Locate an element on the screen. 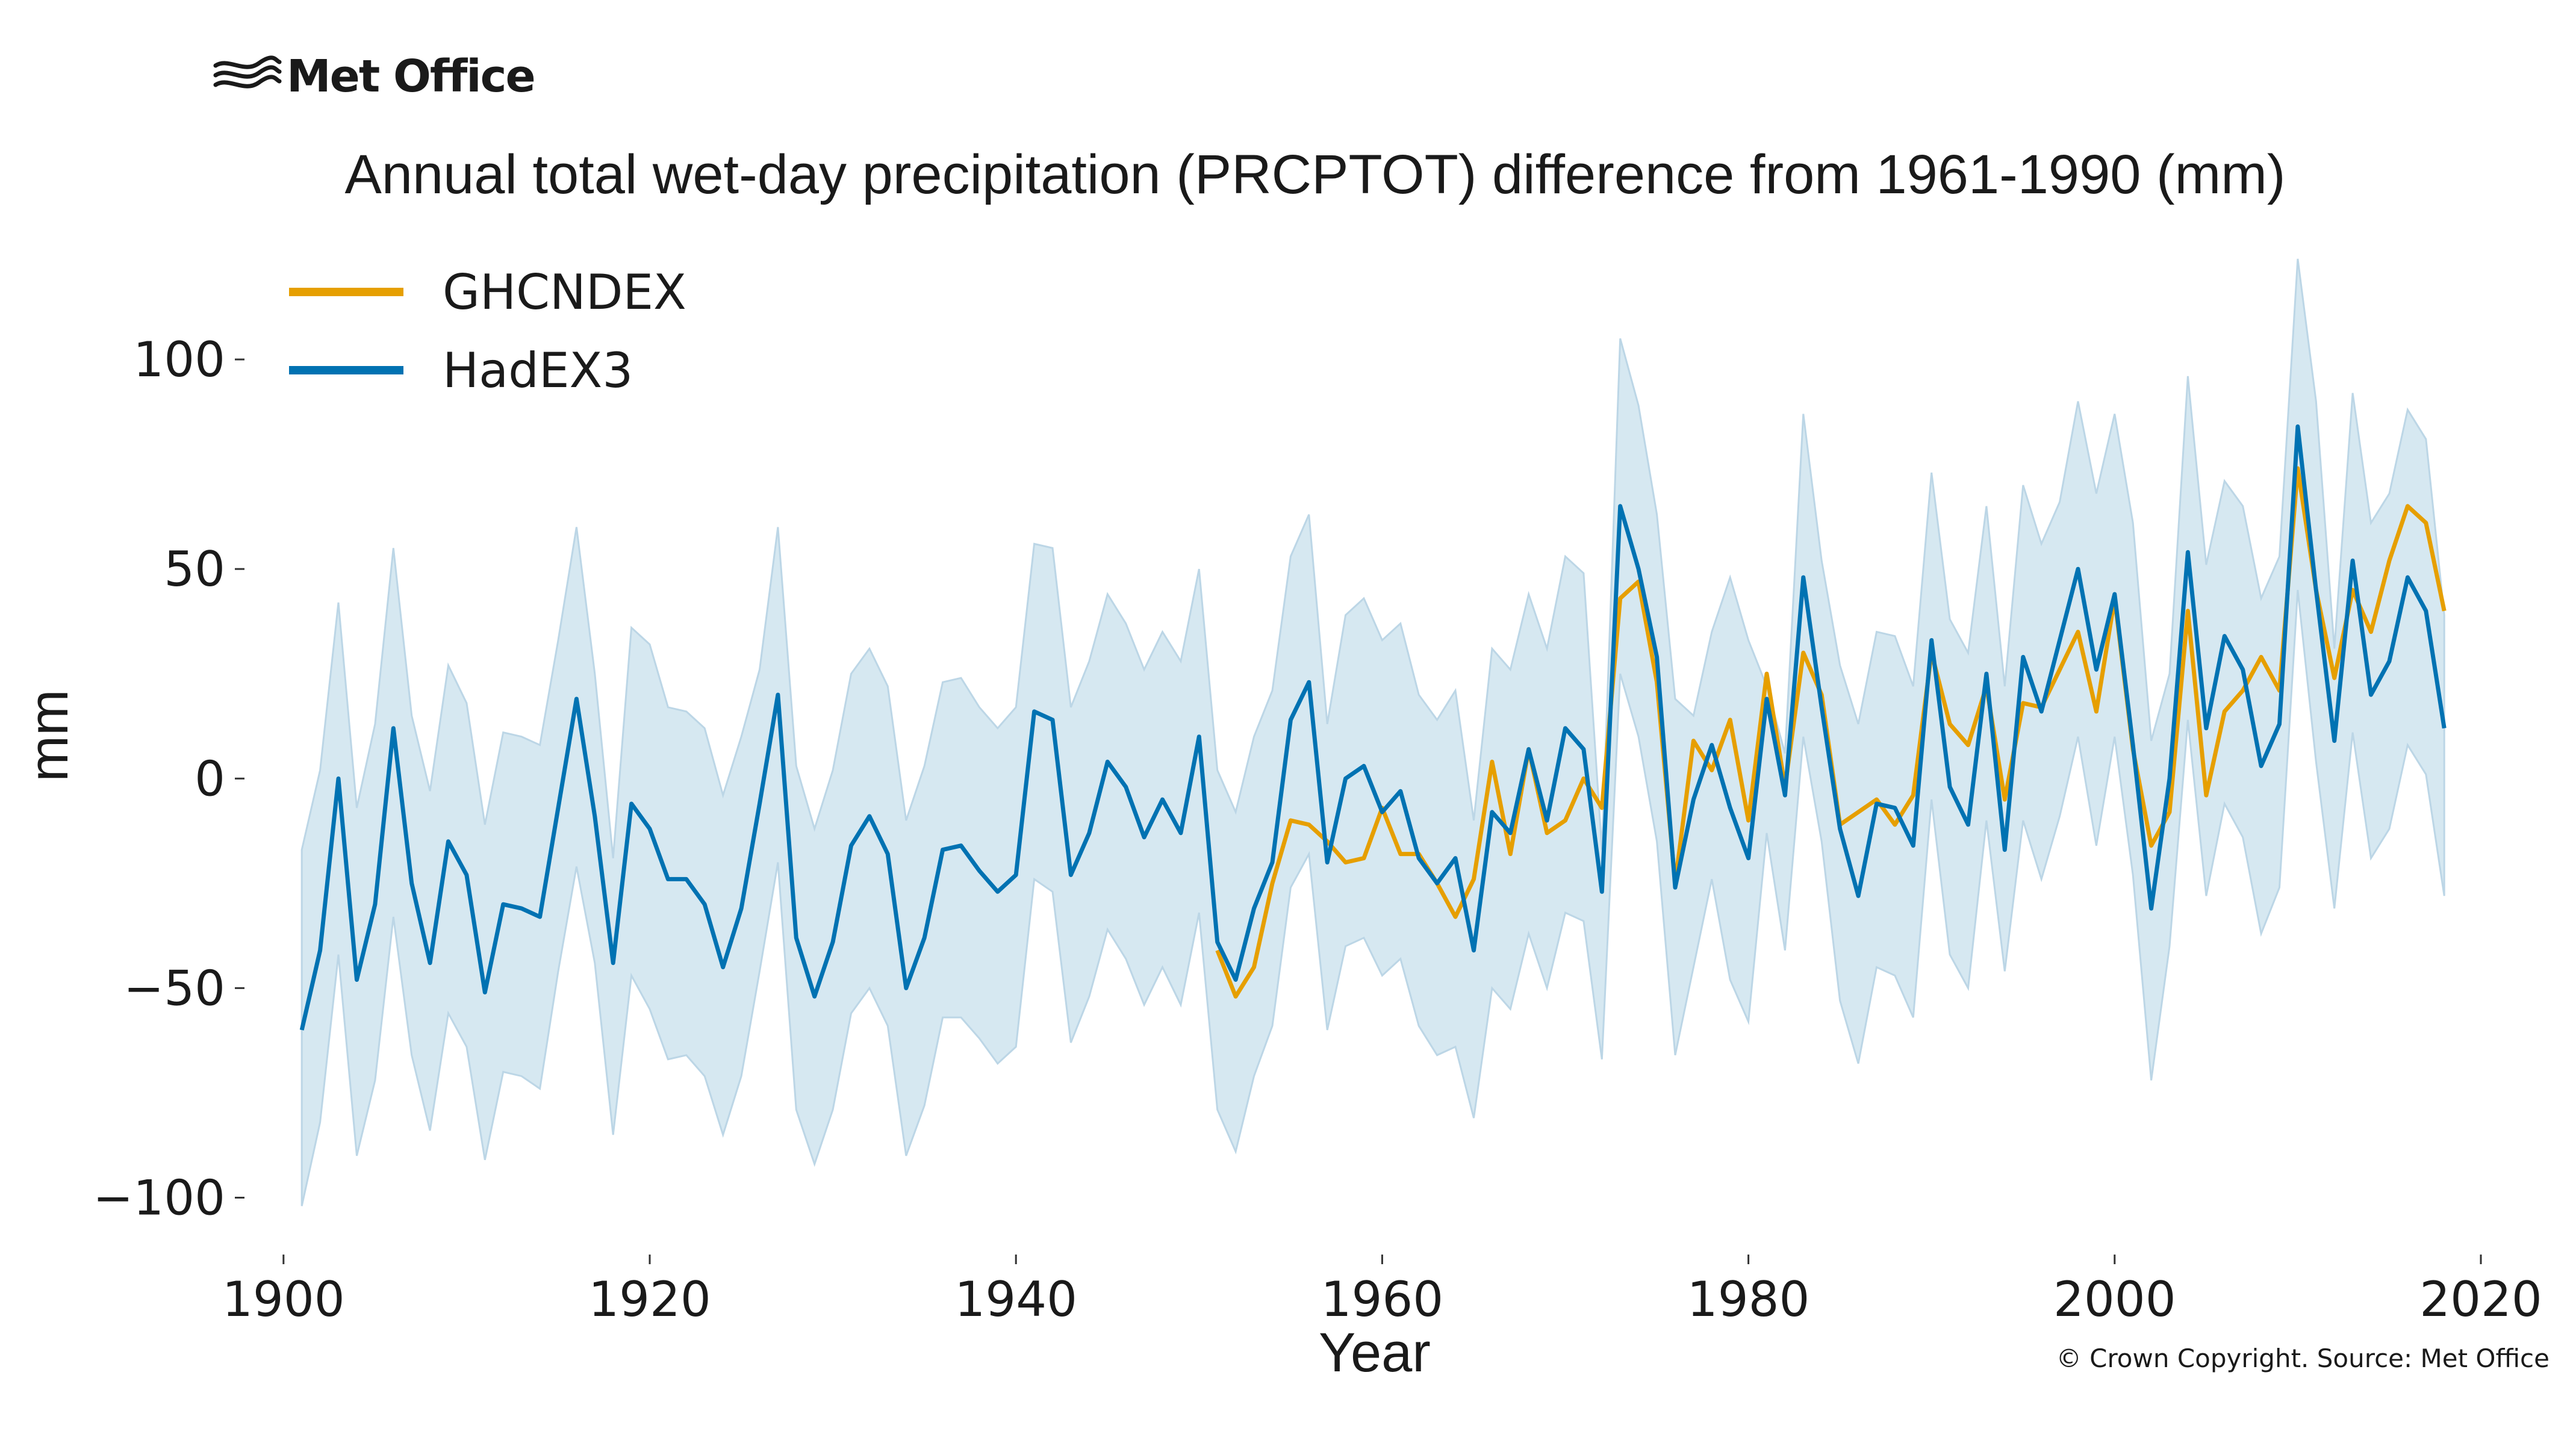 The image size is (2576, 1452). x-axis-label: Year is located at coordinates (1375, 1352).